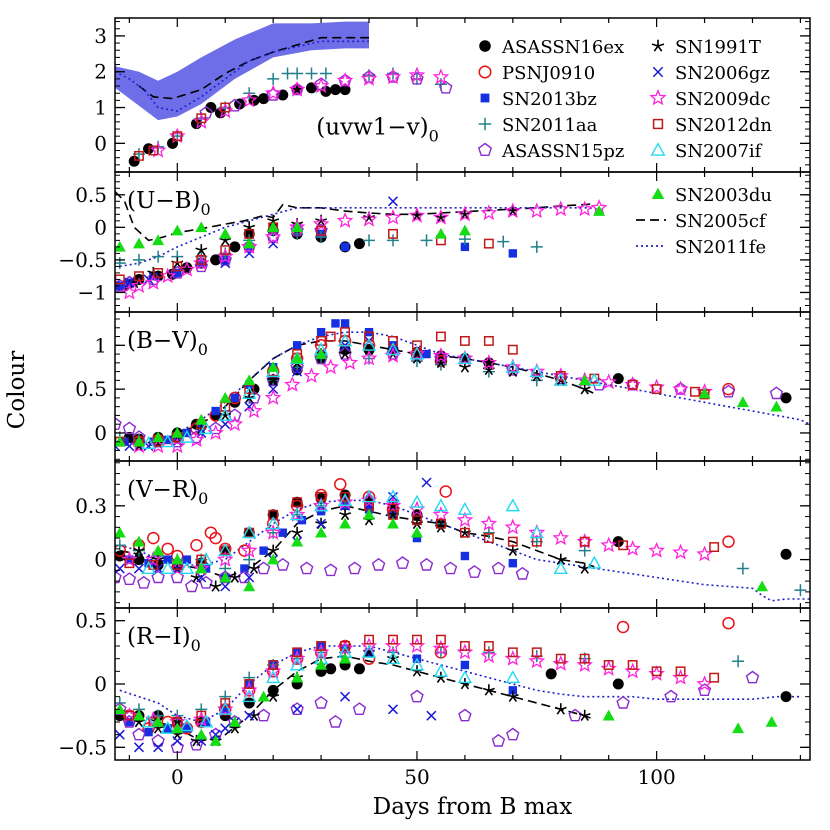  Describe the element at coordinates (92, 292) in the screenshot. I see `y-tick-label: −1` at that location.